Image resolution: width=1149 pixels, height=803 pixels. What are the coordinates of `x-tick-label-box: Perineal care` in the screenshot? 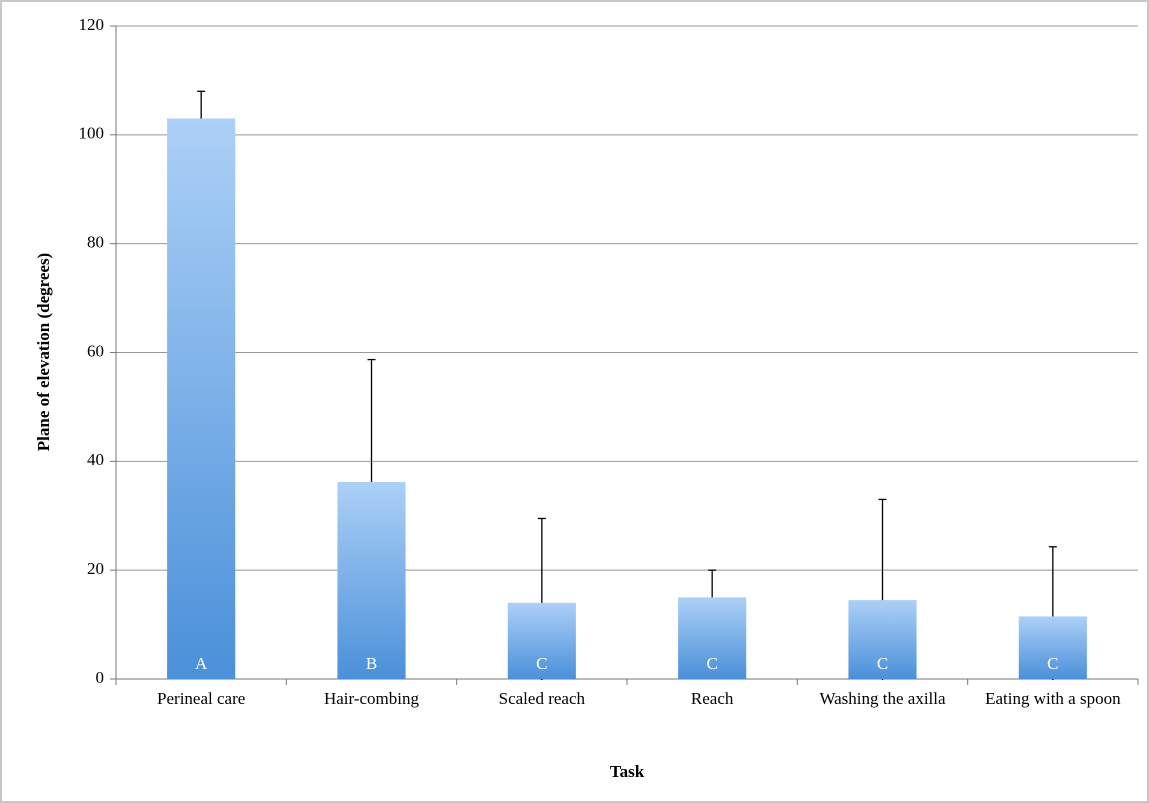 It's located at (201, 698).